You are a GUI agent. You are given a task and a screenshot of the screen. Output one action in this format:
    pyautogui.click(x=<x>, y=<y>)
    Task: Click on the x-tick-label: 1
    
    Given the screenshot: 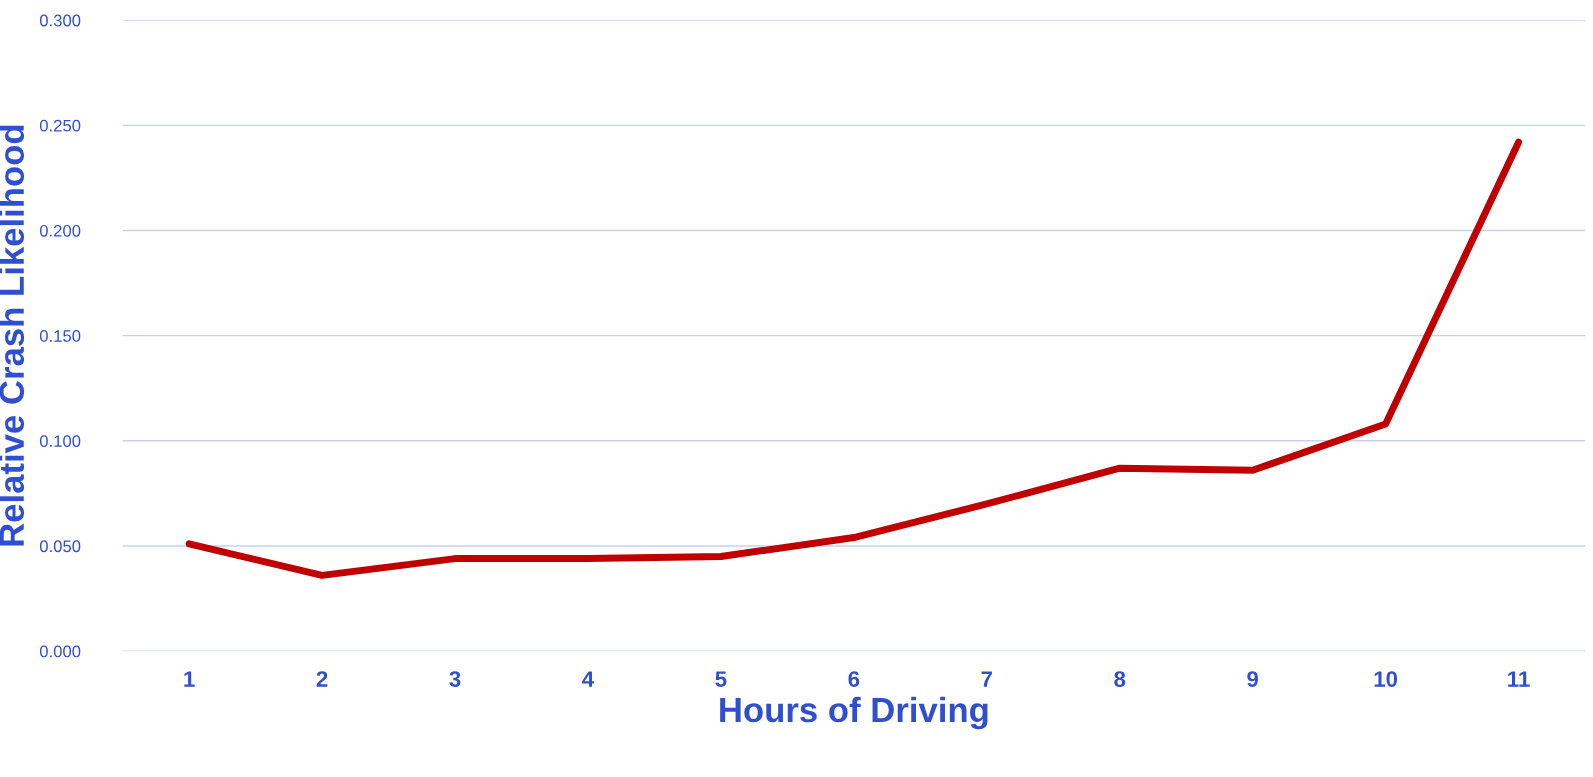 What is the action you would take?
    pyautogui.click(x=189, y=679)
    